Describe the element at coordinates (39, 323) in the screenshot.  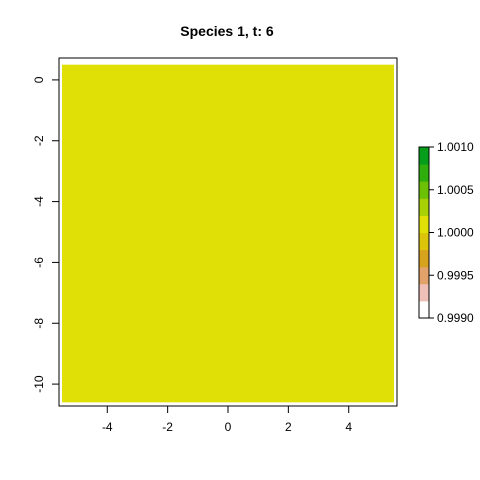
I see `y-tick-label: -8` at that location.